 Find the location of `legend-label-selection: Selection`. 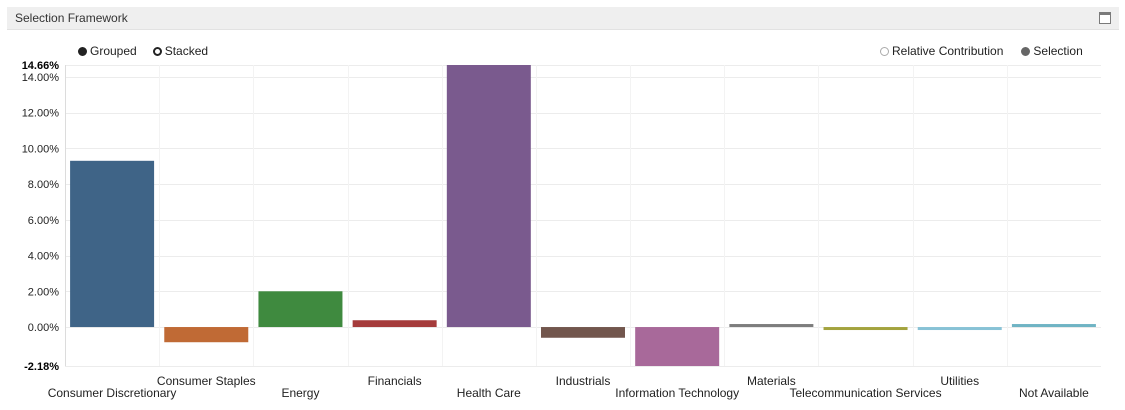

legend-label-selection: Selection is located at coordinates (1058, 51).